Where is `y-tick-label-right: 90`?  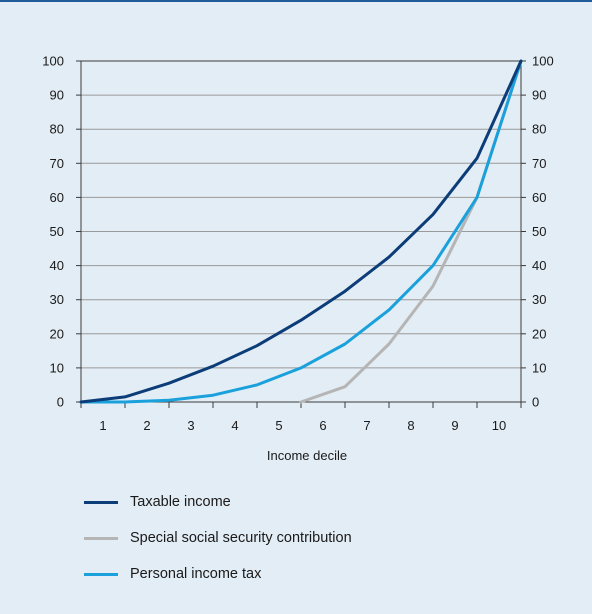 y-tick-label-right: 90 is located at coordinates (539, 95).